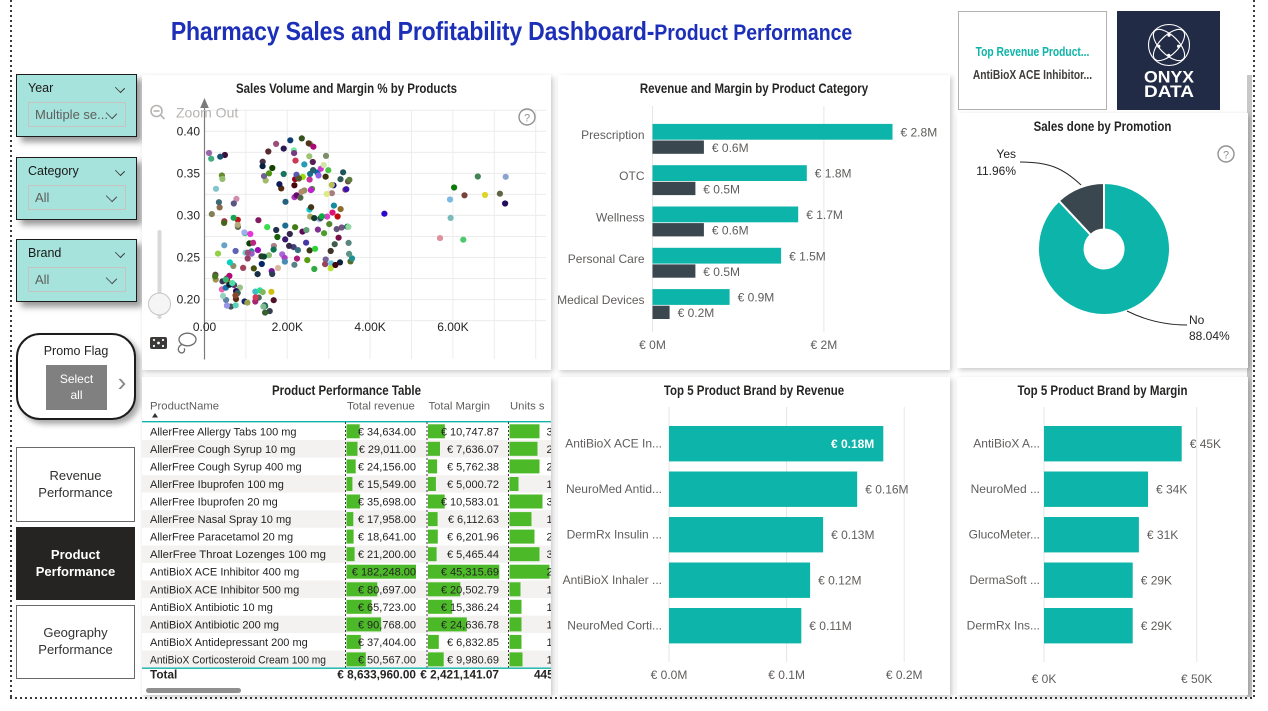 This screenshot has height=711, width=1268. I want to click on svg-text: € 45,315.69, so click(470, 573).